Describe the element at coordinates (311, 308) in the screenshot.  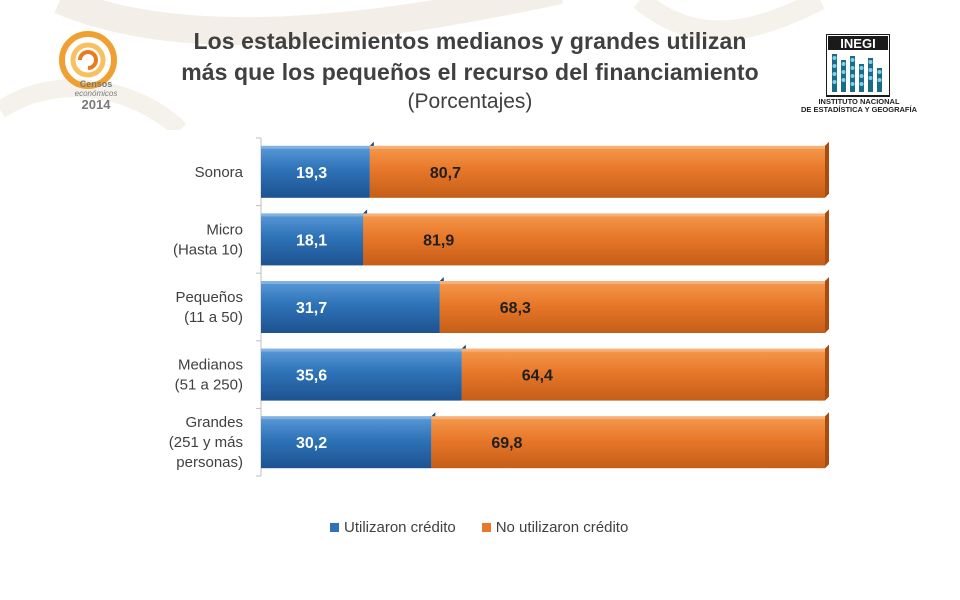
I see `data-label: 31,7` at that location.